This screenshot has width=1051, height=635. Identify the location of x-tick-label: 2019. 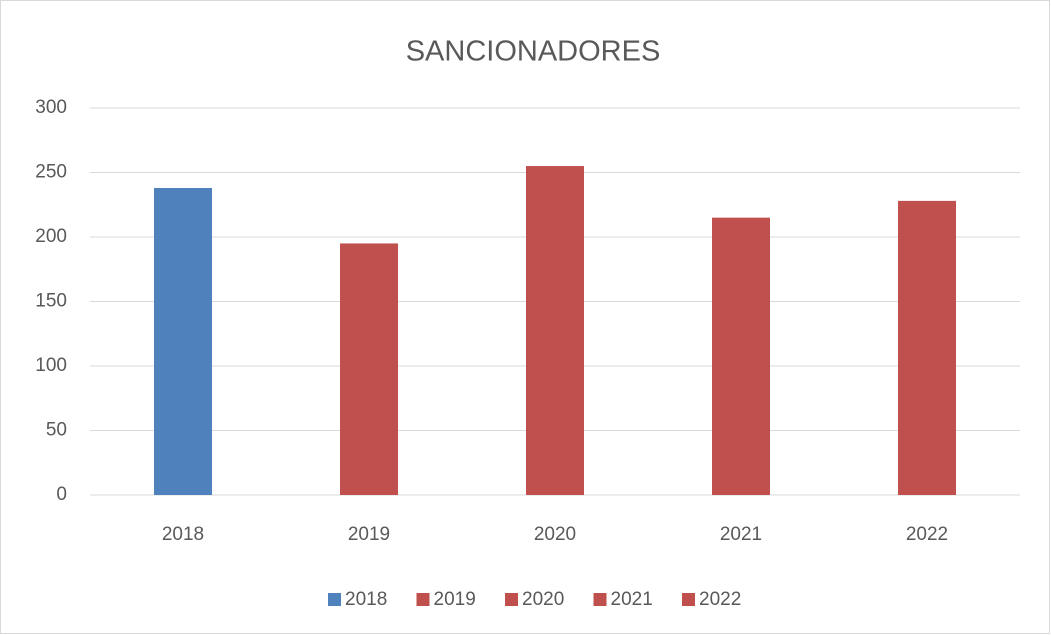
(369, 534).